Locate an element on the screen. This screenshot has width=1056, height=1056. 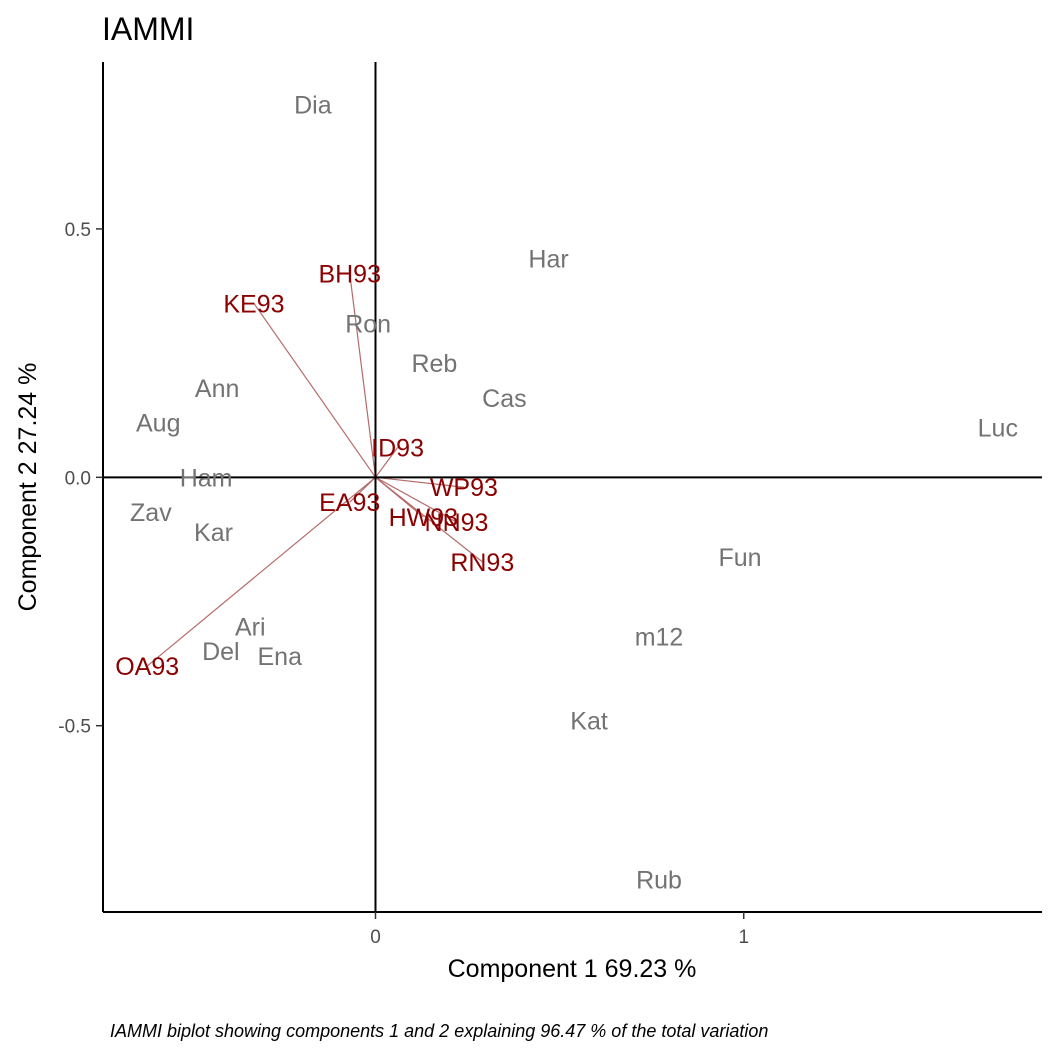
genotype-label: Rub is located at coordinates (659, 881).